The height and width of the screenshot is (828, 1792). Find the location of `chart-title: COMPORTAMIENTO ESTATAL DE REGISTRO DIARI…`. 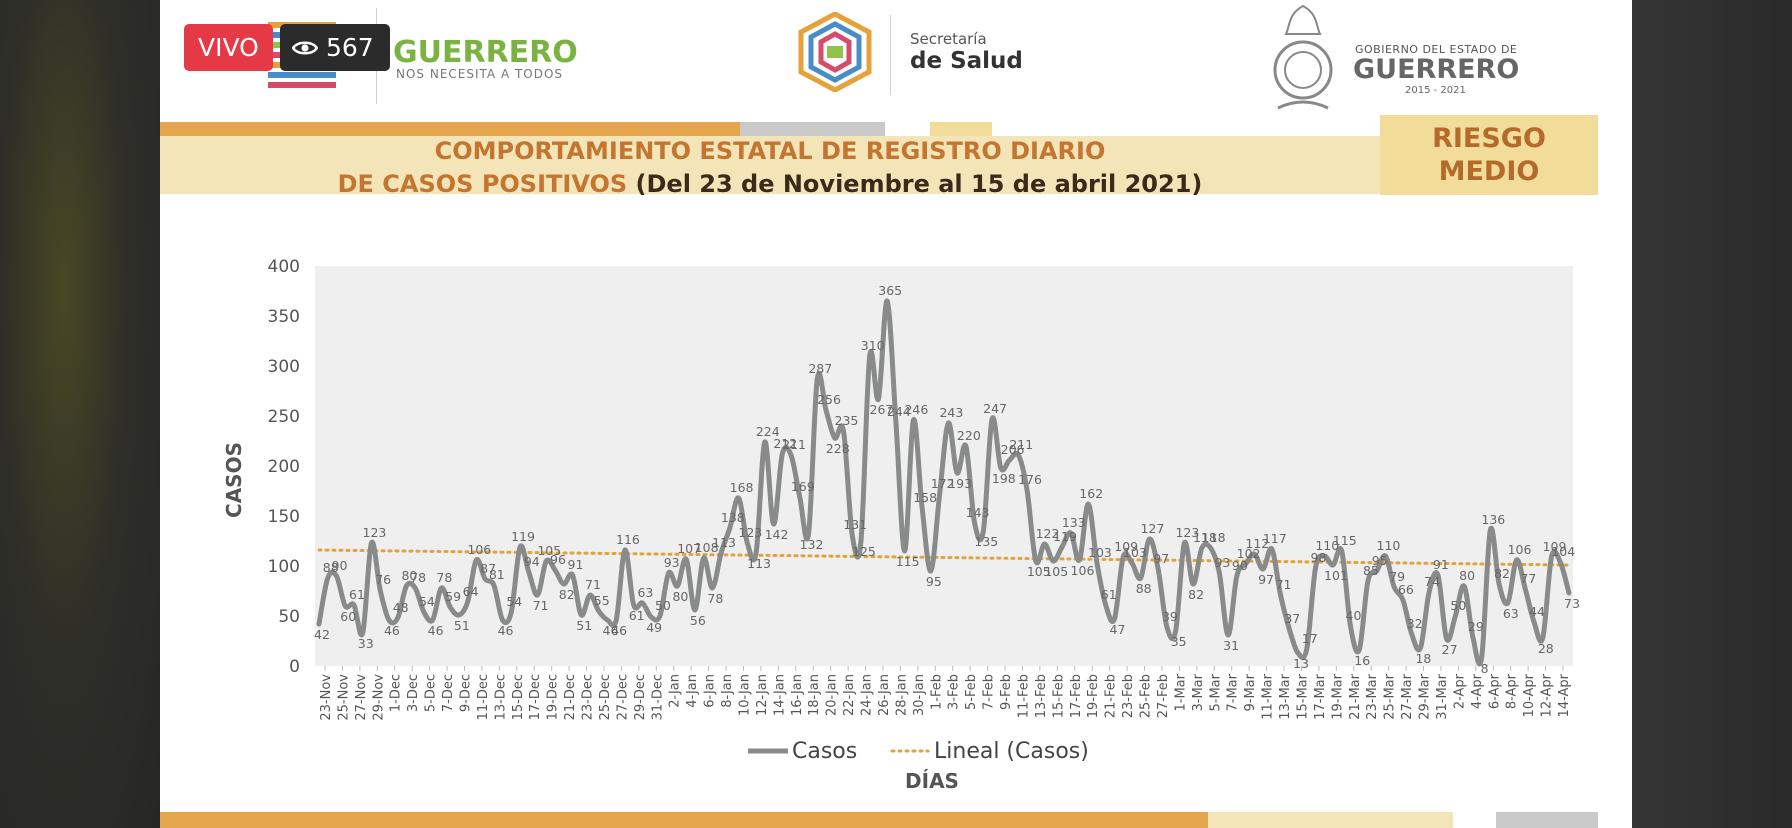

chart-title: COMPORTAMIENTO ESTATAL DE REGISTRO DIARI… is located at coordinates (770, 168).